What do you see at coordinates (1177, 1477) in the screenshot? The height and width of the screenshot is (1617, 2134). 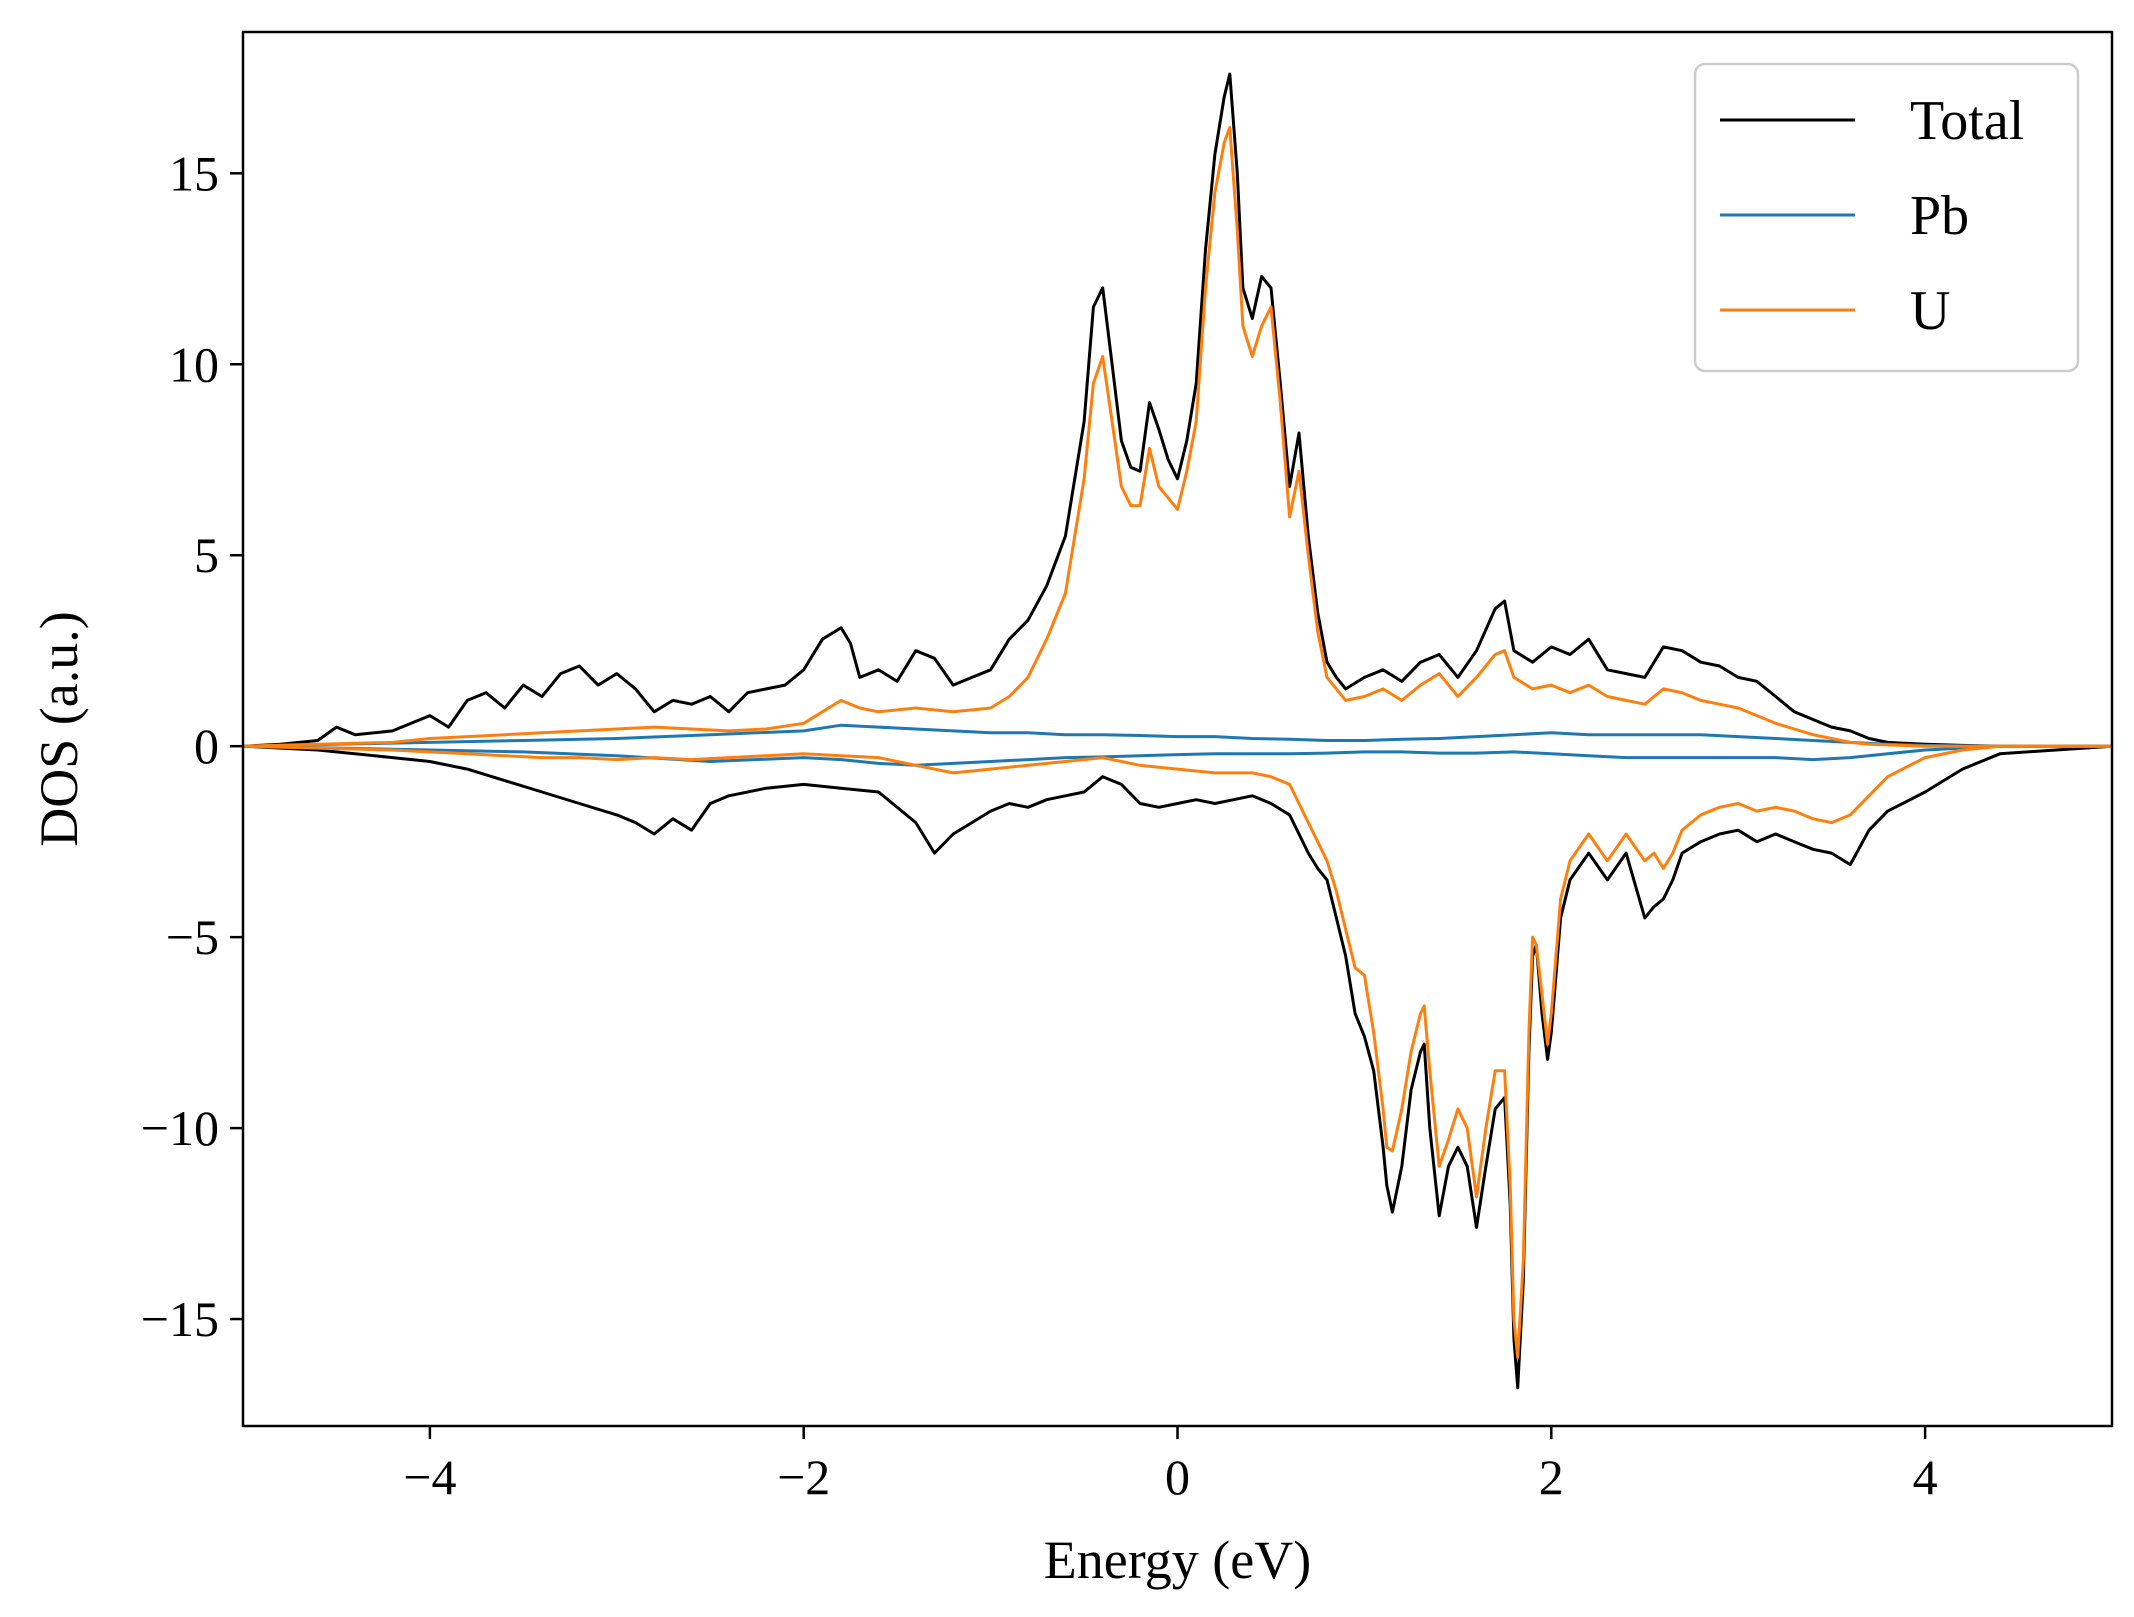 I see `x-tick-label: 0` at bounding box center [1177, 1477].